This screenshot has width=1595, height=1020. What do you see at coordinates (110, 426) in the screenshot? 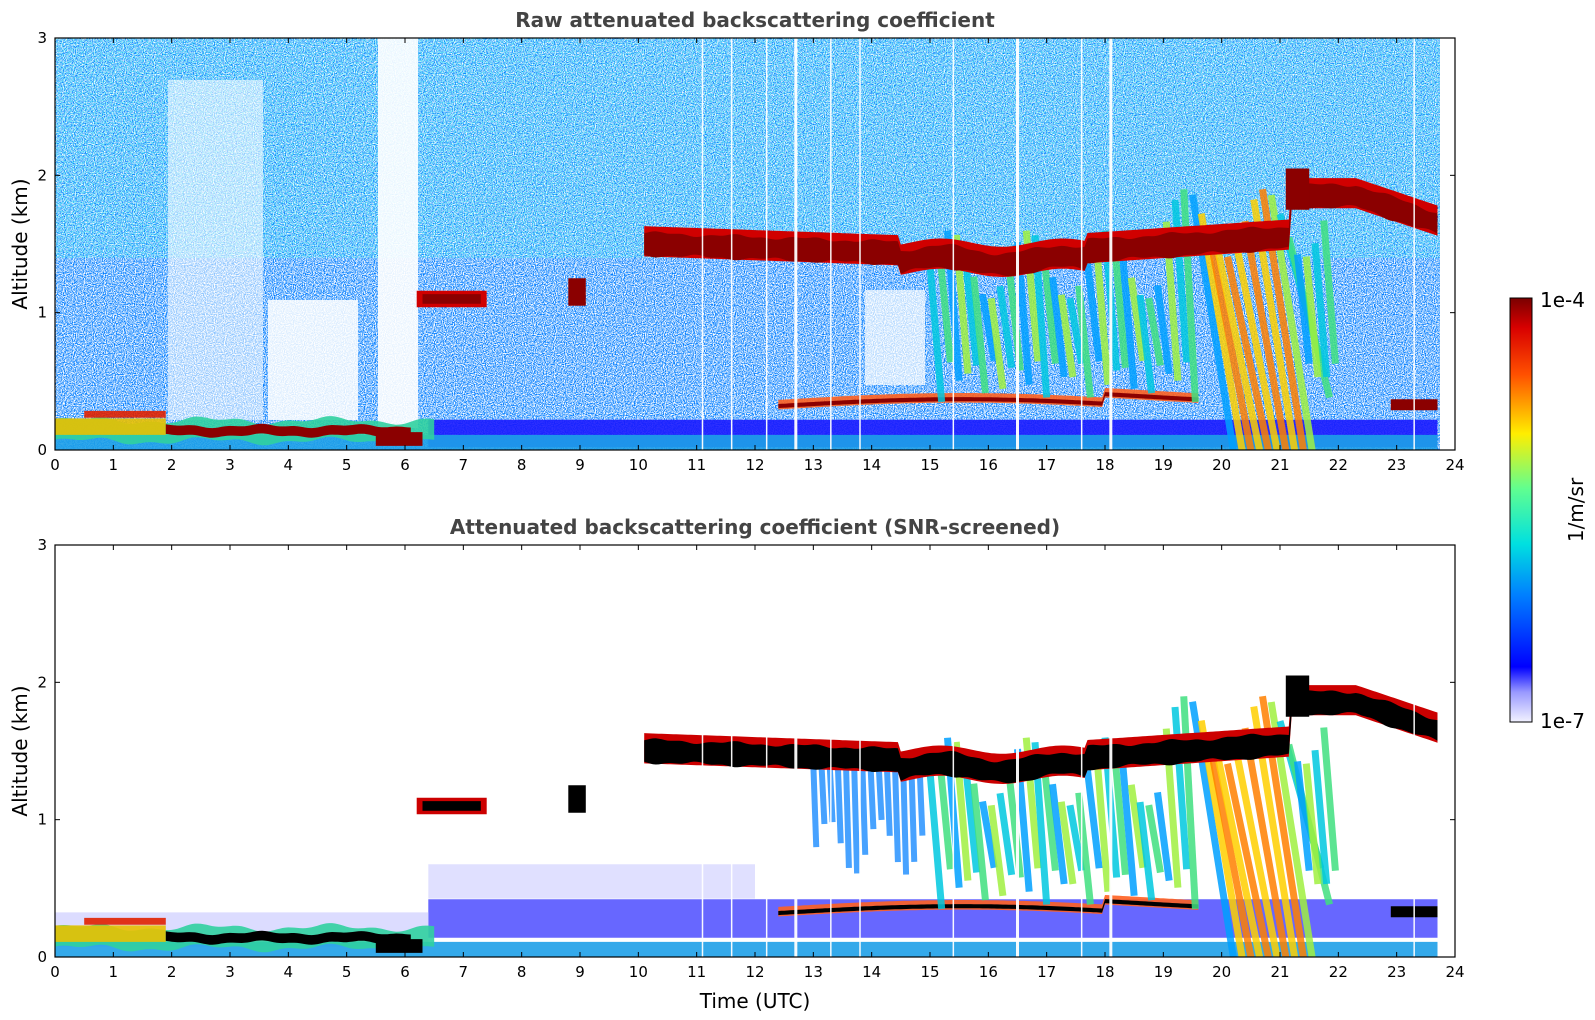
I see `boundary-layer` at bounding box center [110, 426].